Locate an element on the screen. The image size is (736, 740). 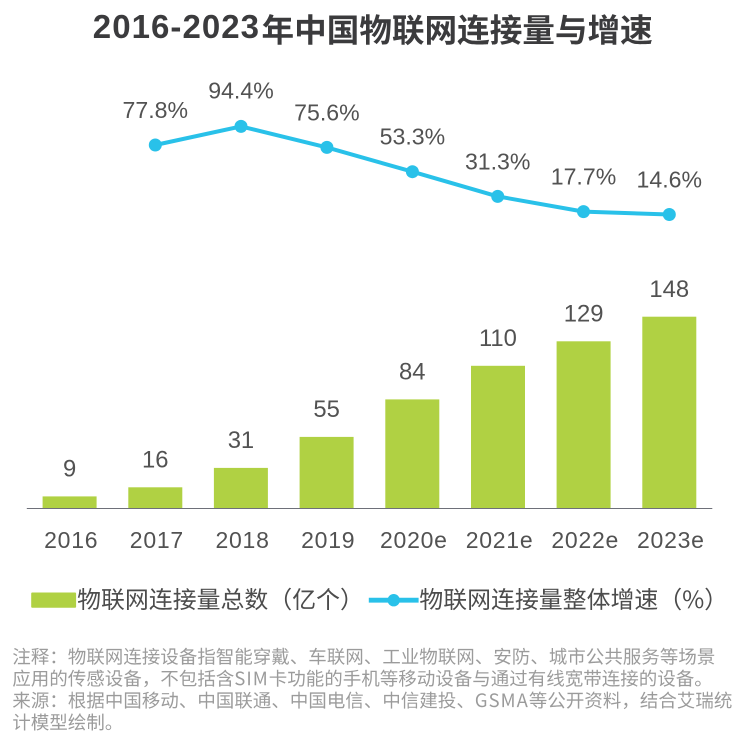
svg-text: 17.7% is located at coordinates (583, 177).